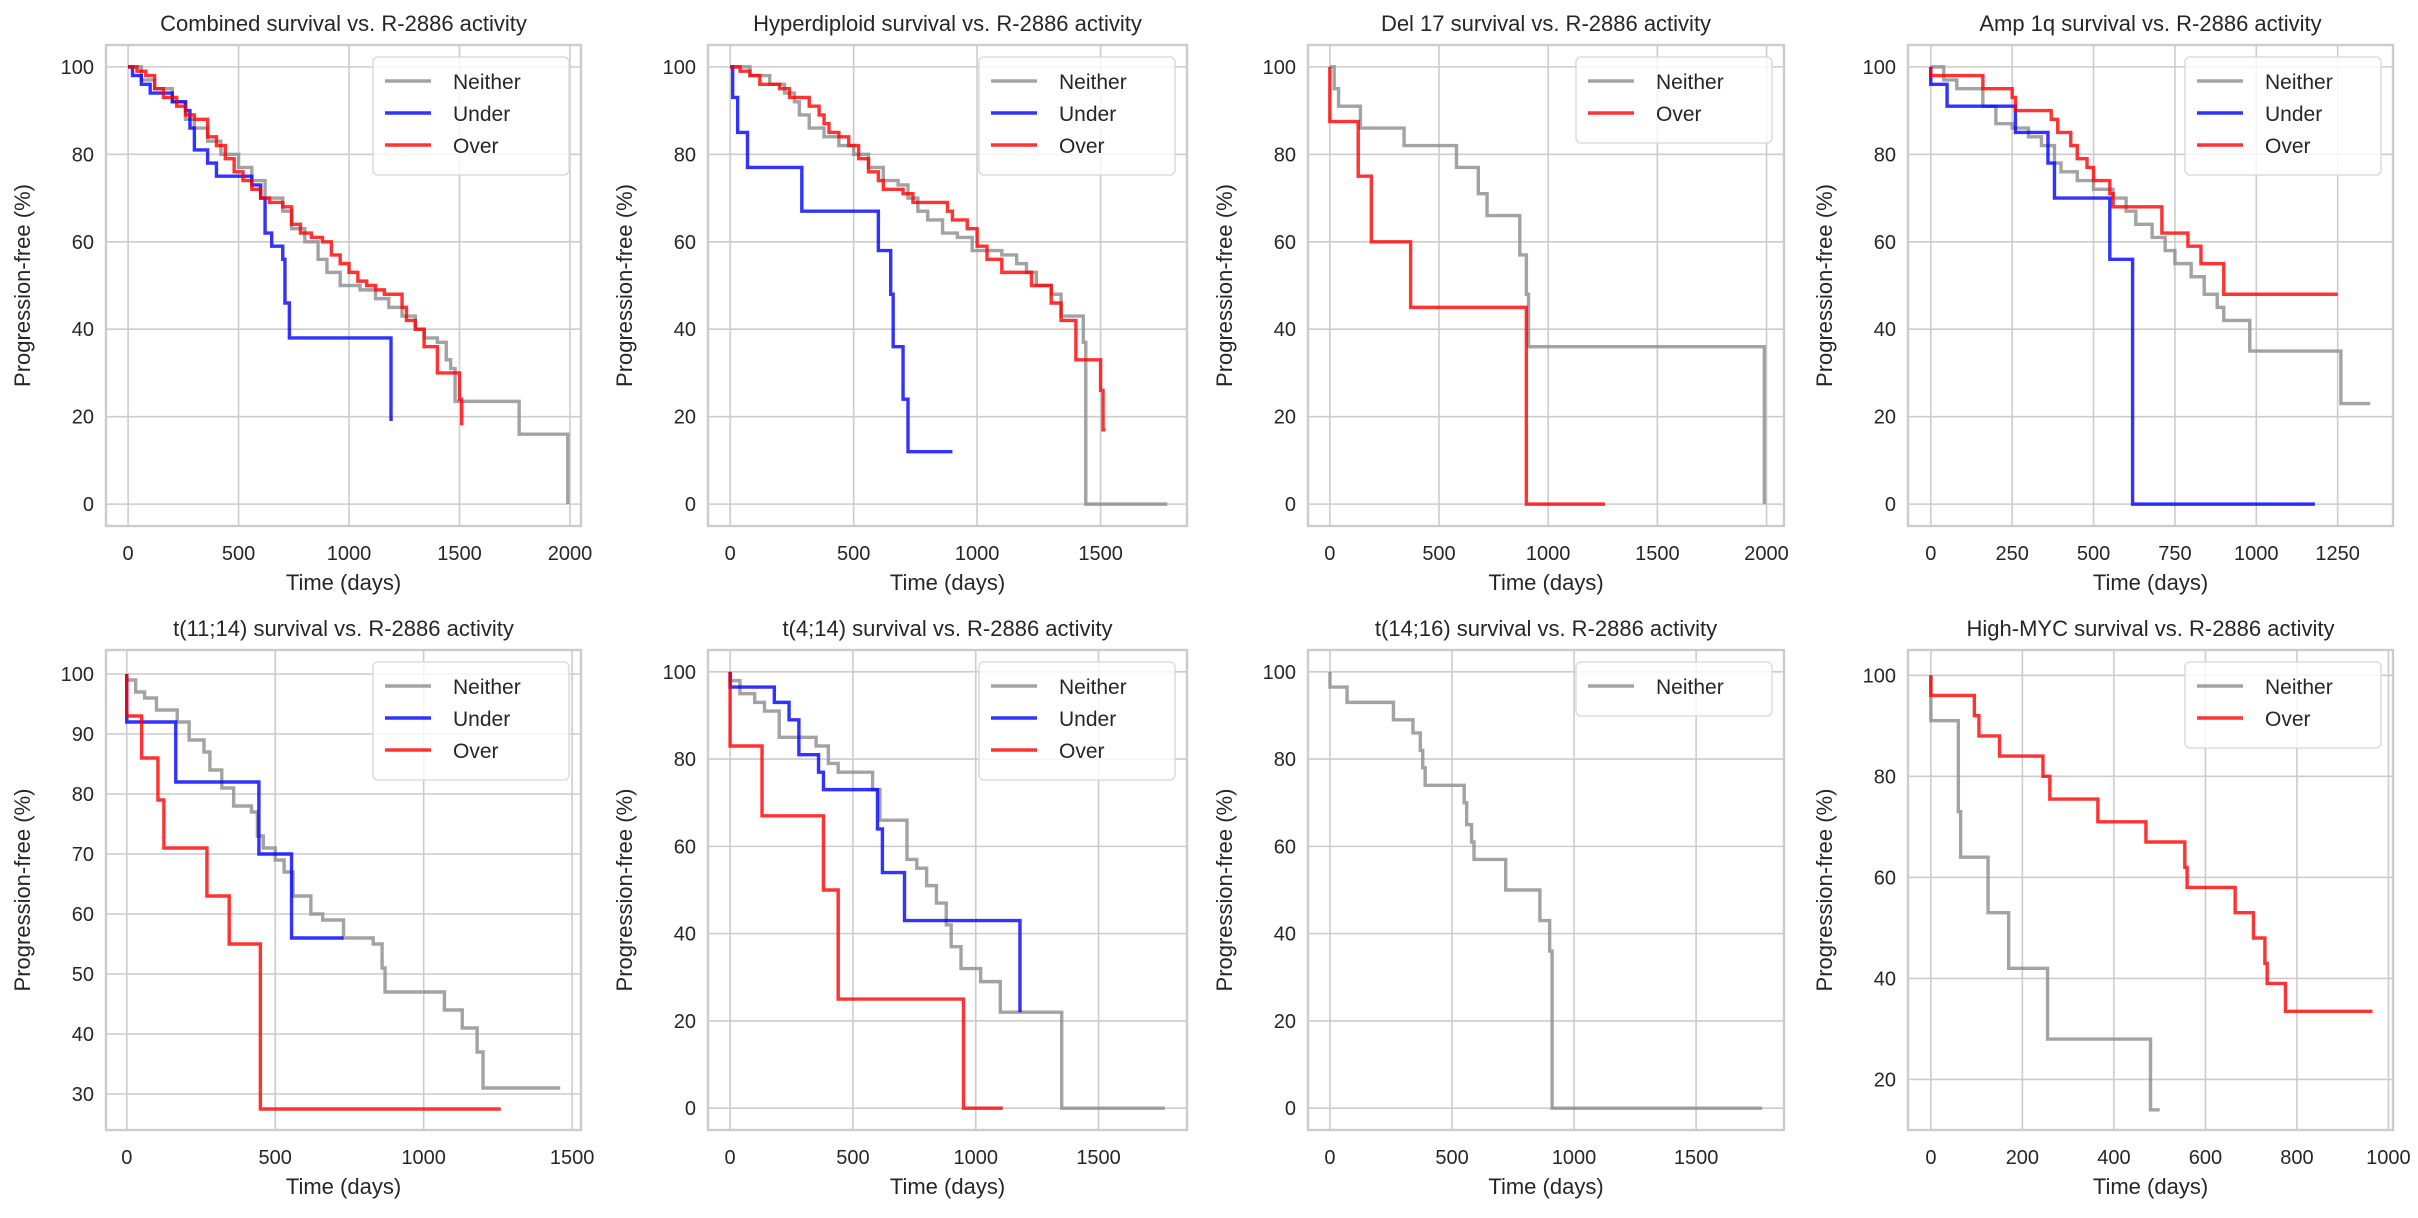 The image size is (2418, 1218). I want to click on y-tick-label: 70, so click(83, 855).